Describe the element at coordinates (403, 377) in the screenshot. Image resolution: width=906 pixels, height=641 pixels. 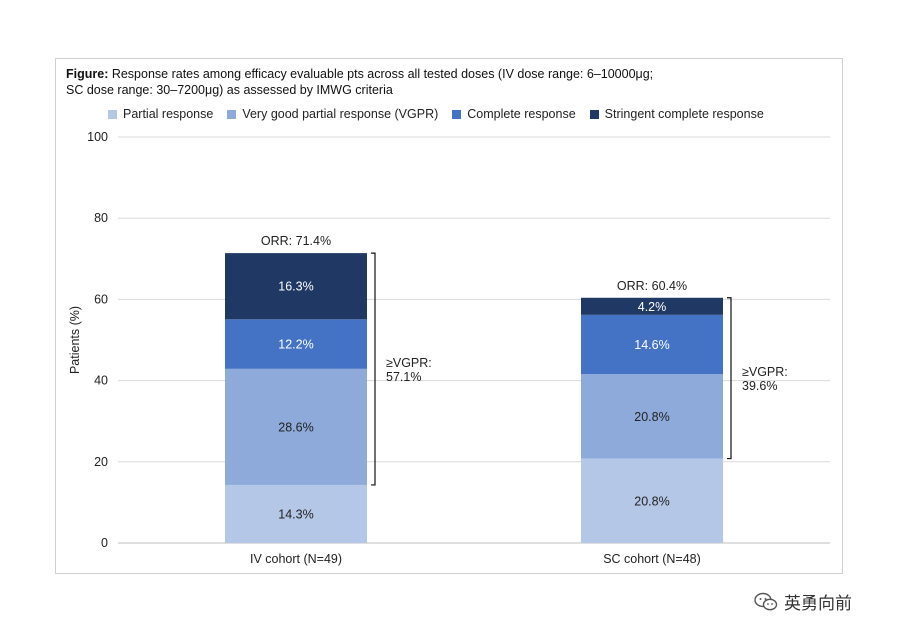
I see `bracket-value: 57.1%` at that location.